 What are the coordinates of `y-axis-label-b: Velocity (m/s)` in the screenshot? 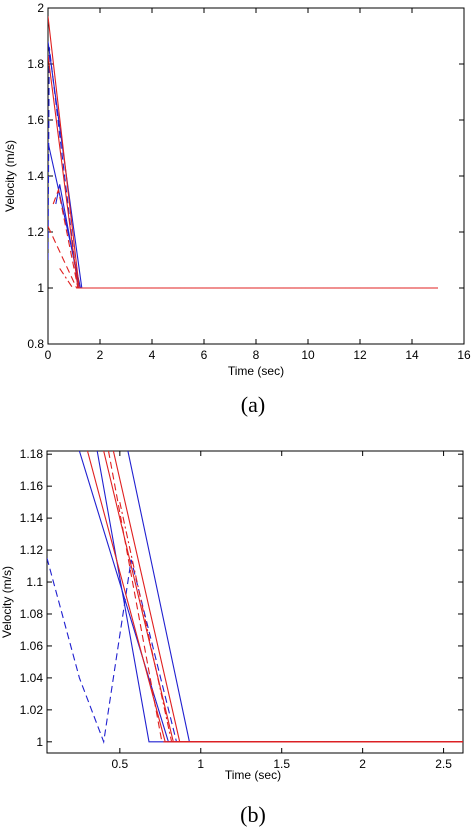 It's located at (7, 602).